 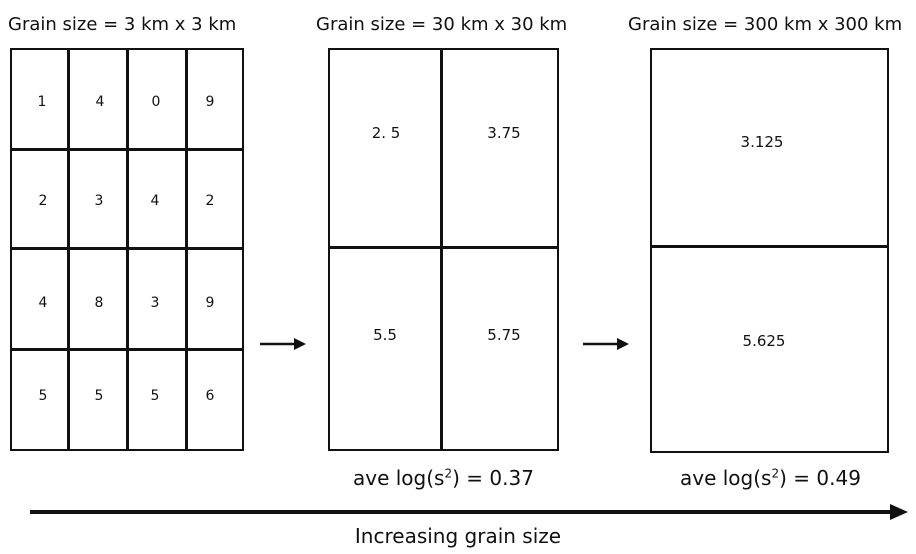 I want to click on panel-3-title: Grain size = 300 km x 300 km, so click(x=765, y=24).